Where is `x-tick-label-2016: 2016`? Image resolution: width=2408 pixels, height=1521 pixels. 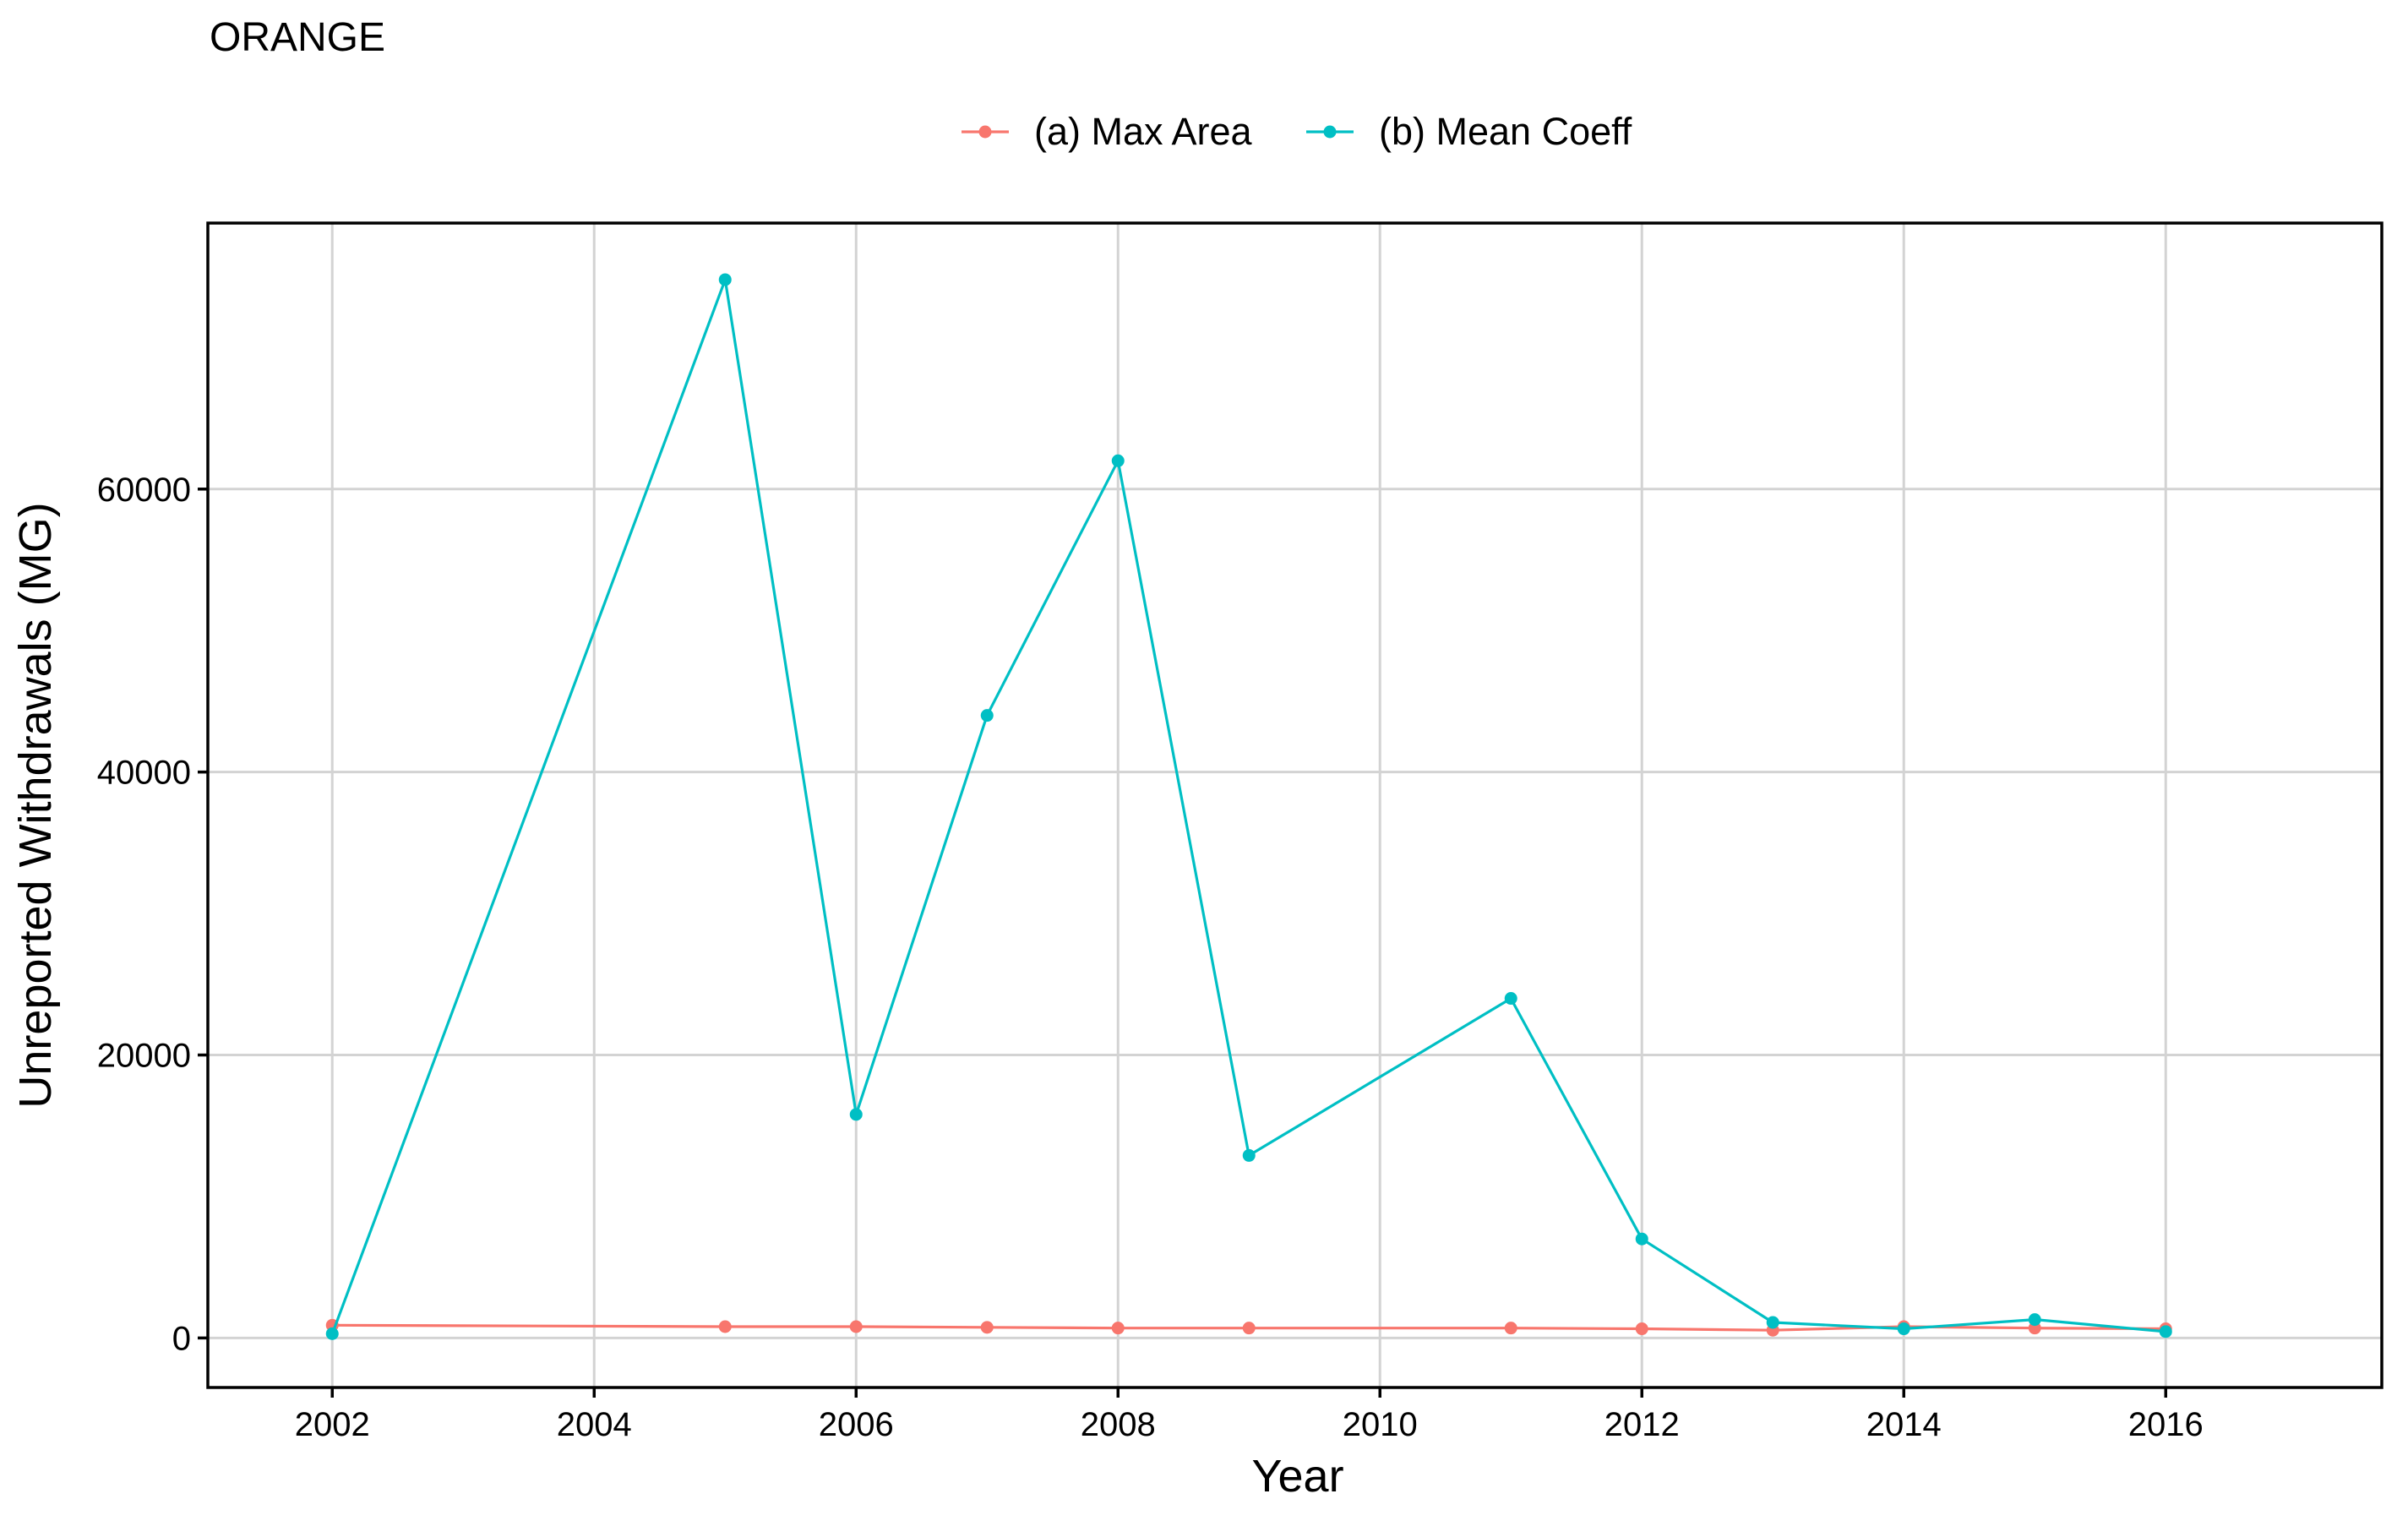 x-tick-label-2016: 2016 is located at coordinates (2166, 1424).